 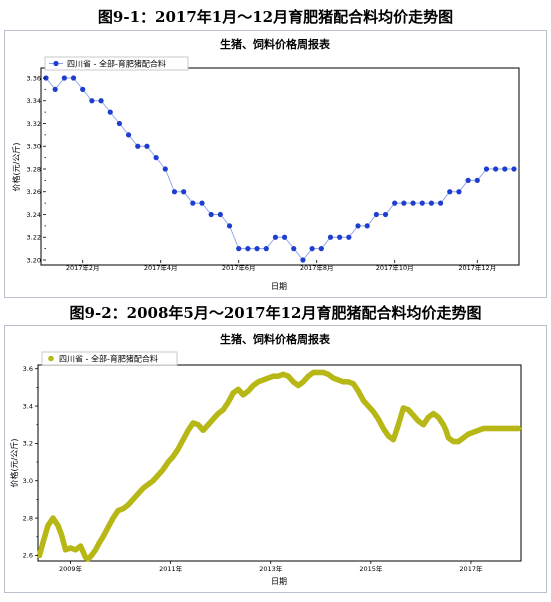 I want to click on chart-2-legend-label: 四川省 - 全部-育肥猪配合料, so click(x=108, y=359).